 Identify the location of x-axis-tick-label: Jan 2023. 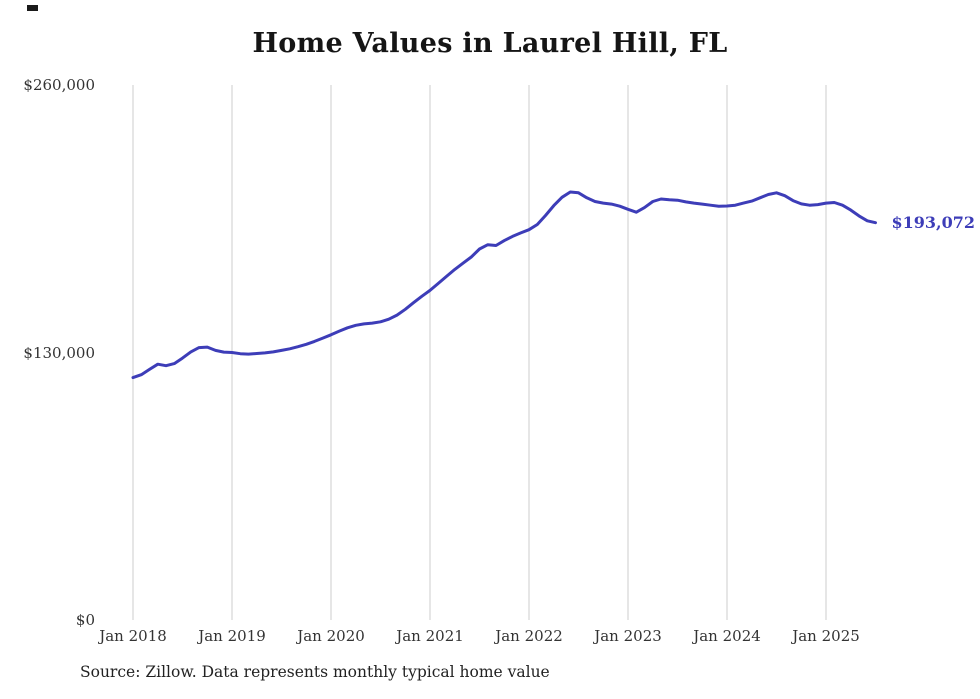
(628, 636).